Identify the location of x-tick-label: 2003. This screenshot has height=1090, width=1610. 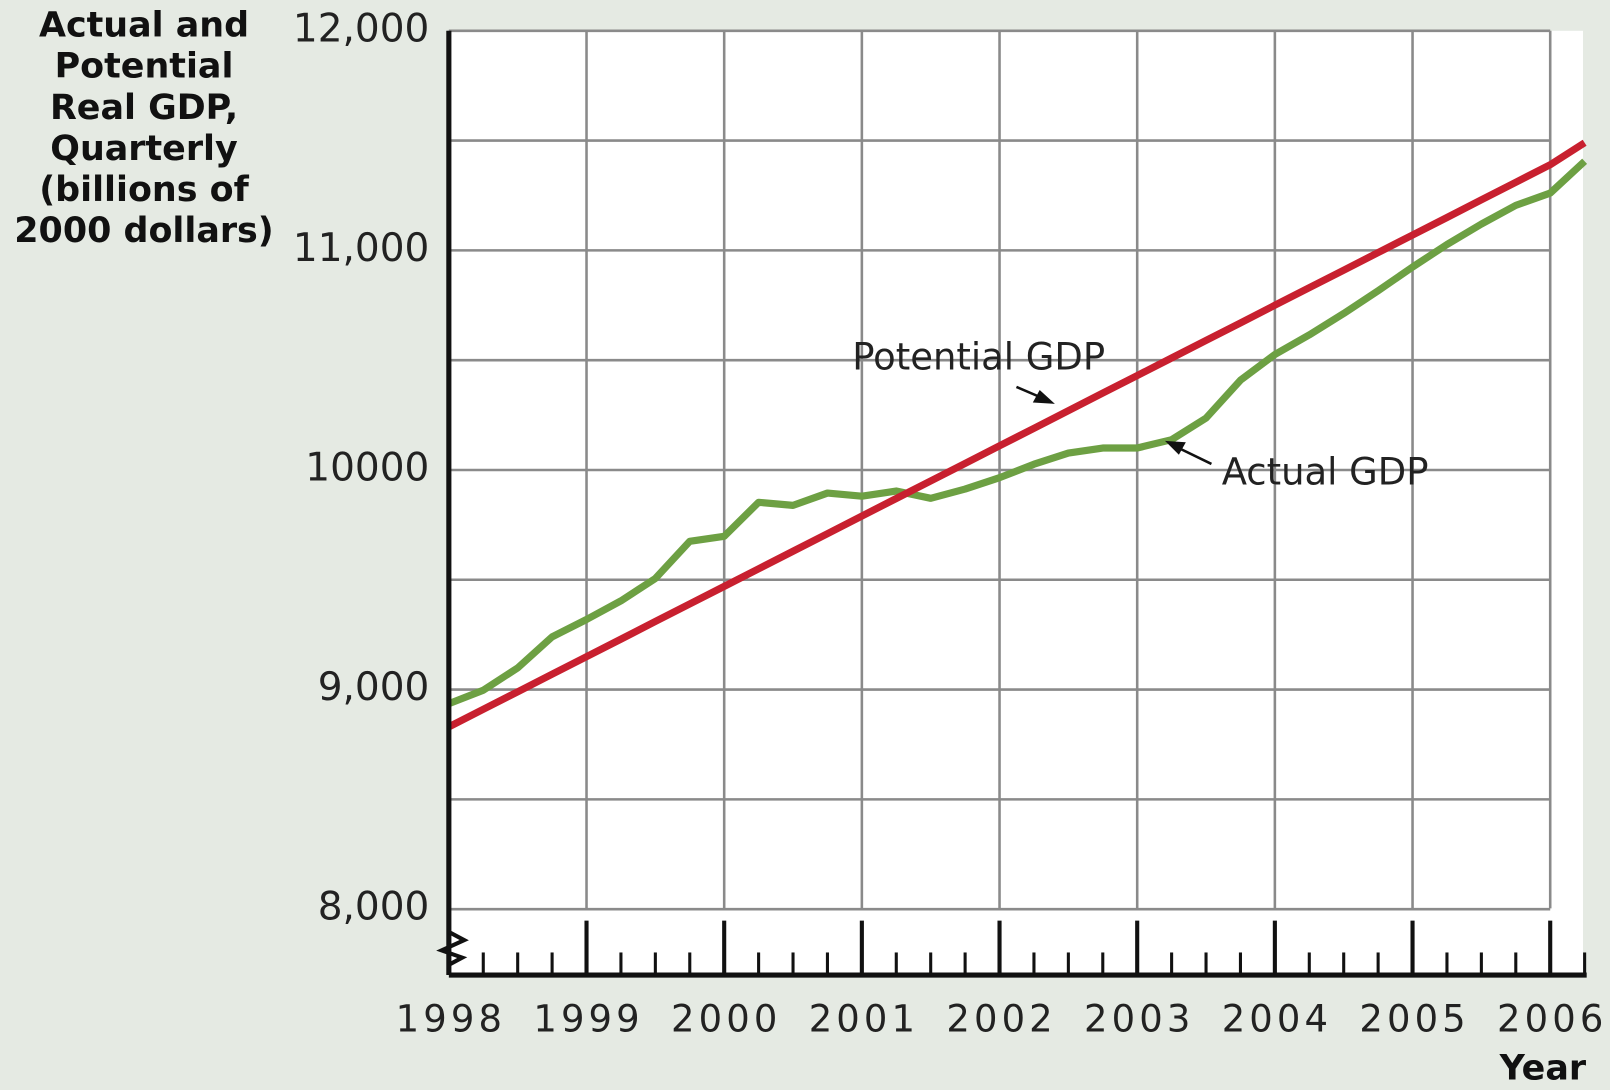
(1139, 1019).